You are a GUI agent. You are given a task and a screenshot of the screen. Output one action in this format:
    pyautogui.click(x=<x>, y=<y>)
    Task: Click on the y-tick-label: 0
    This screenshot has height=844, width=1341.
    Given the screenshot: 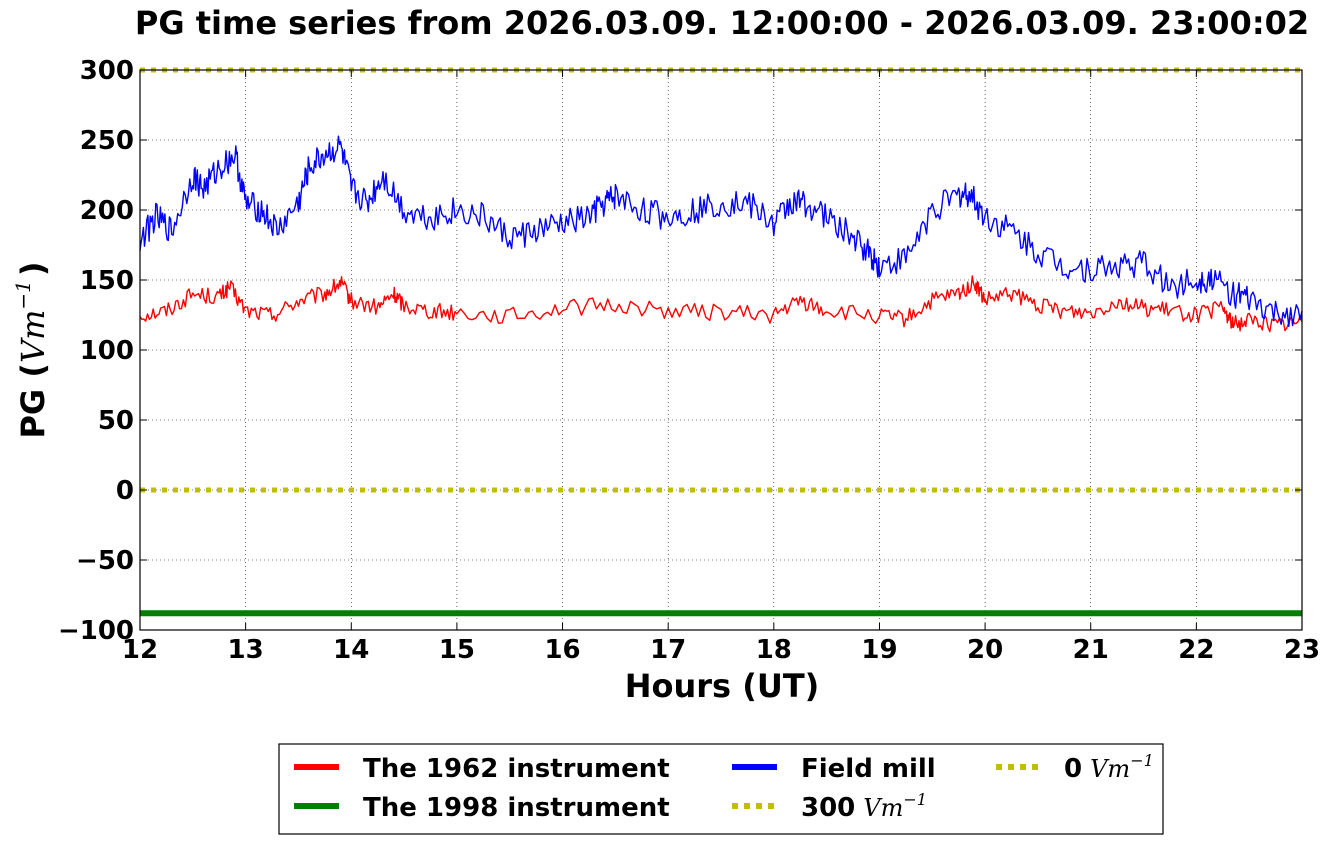 What is the action you would take?
    pyautogui.click(x=125, y=491)
    